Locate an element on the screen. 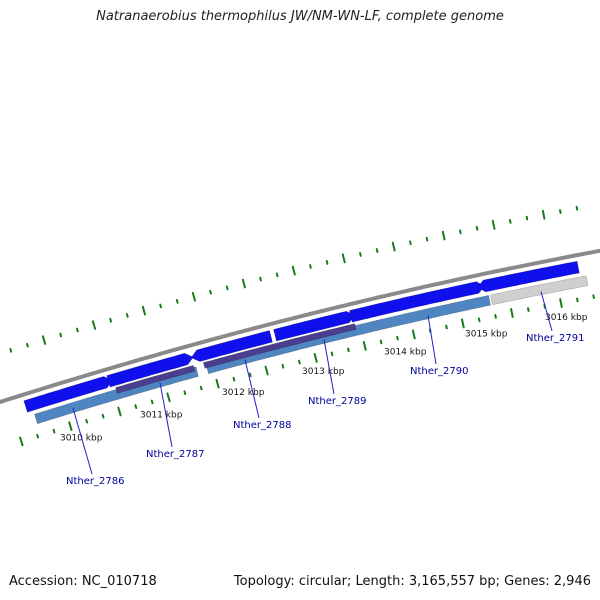 This screenshot has width=600, height=600. gene-label: Nther_2790 is located at coordinates (439, 371).